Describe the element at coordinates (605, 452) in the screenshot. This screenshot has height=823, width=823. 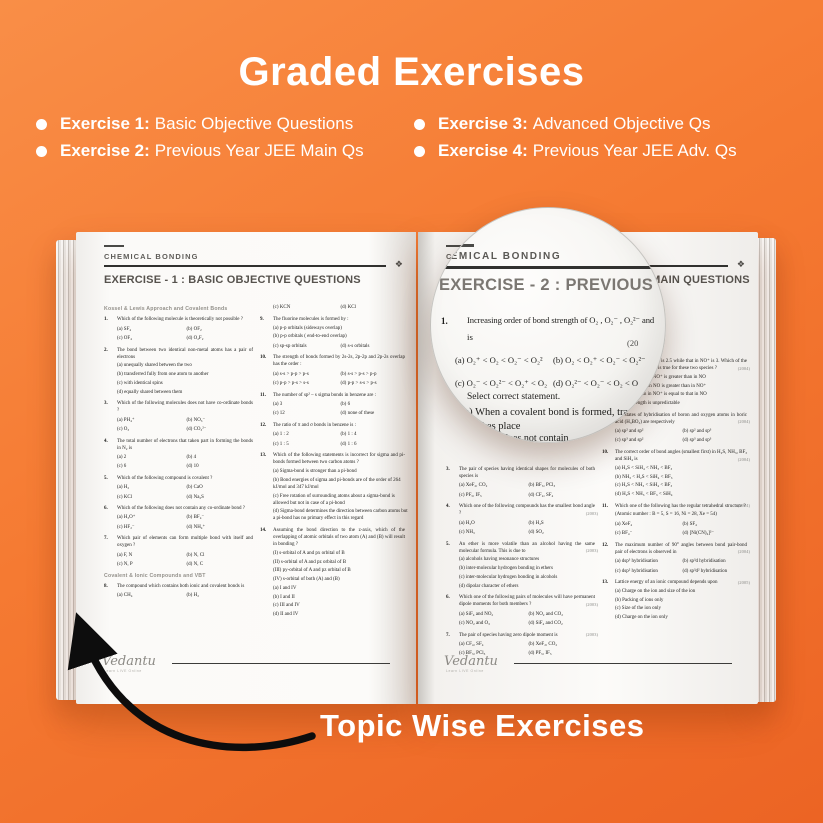
I see `question-number: 10.` at that location.